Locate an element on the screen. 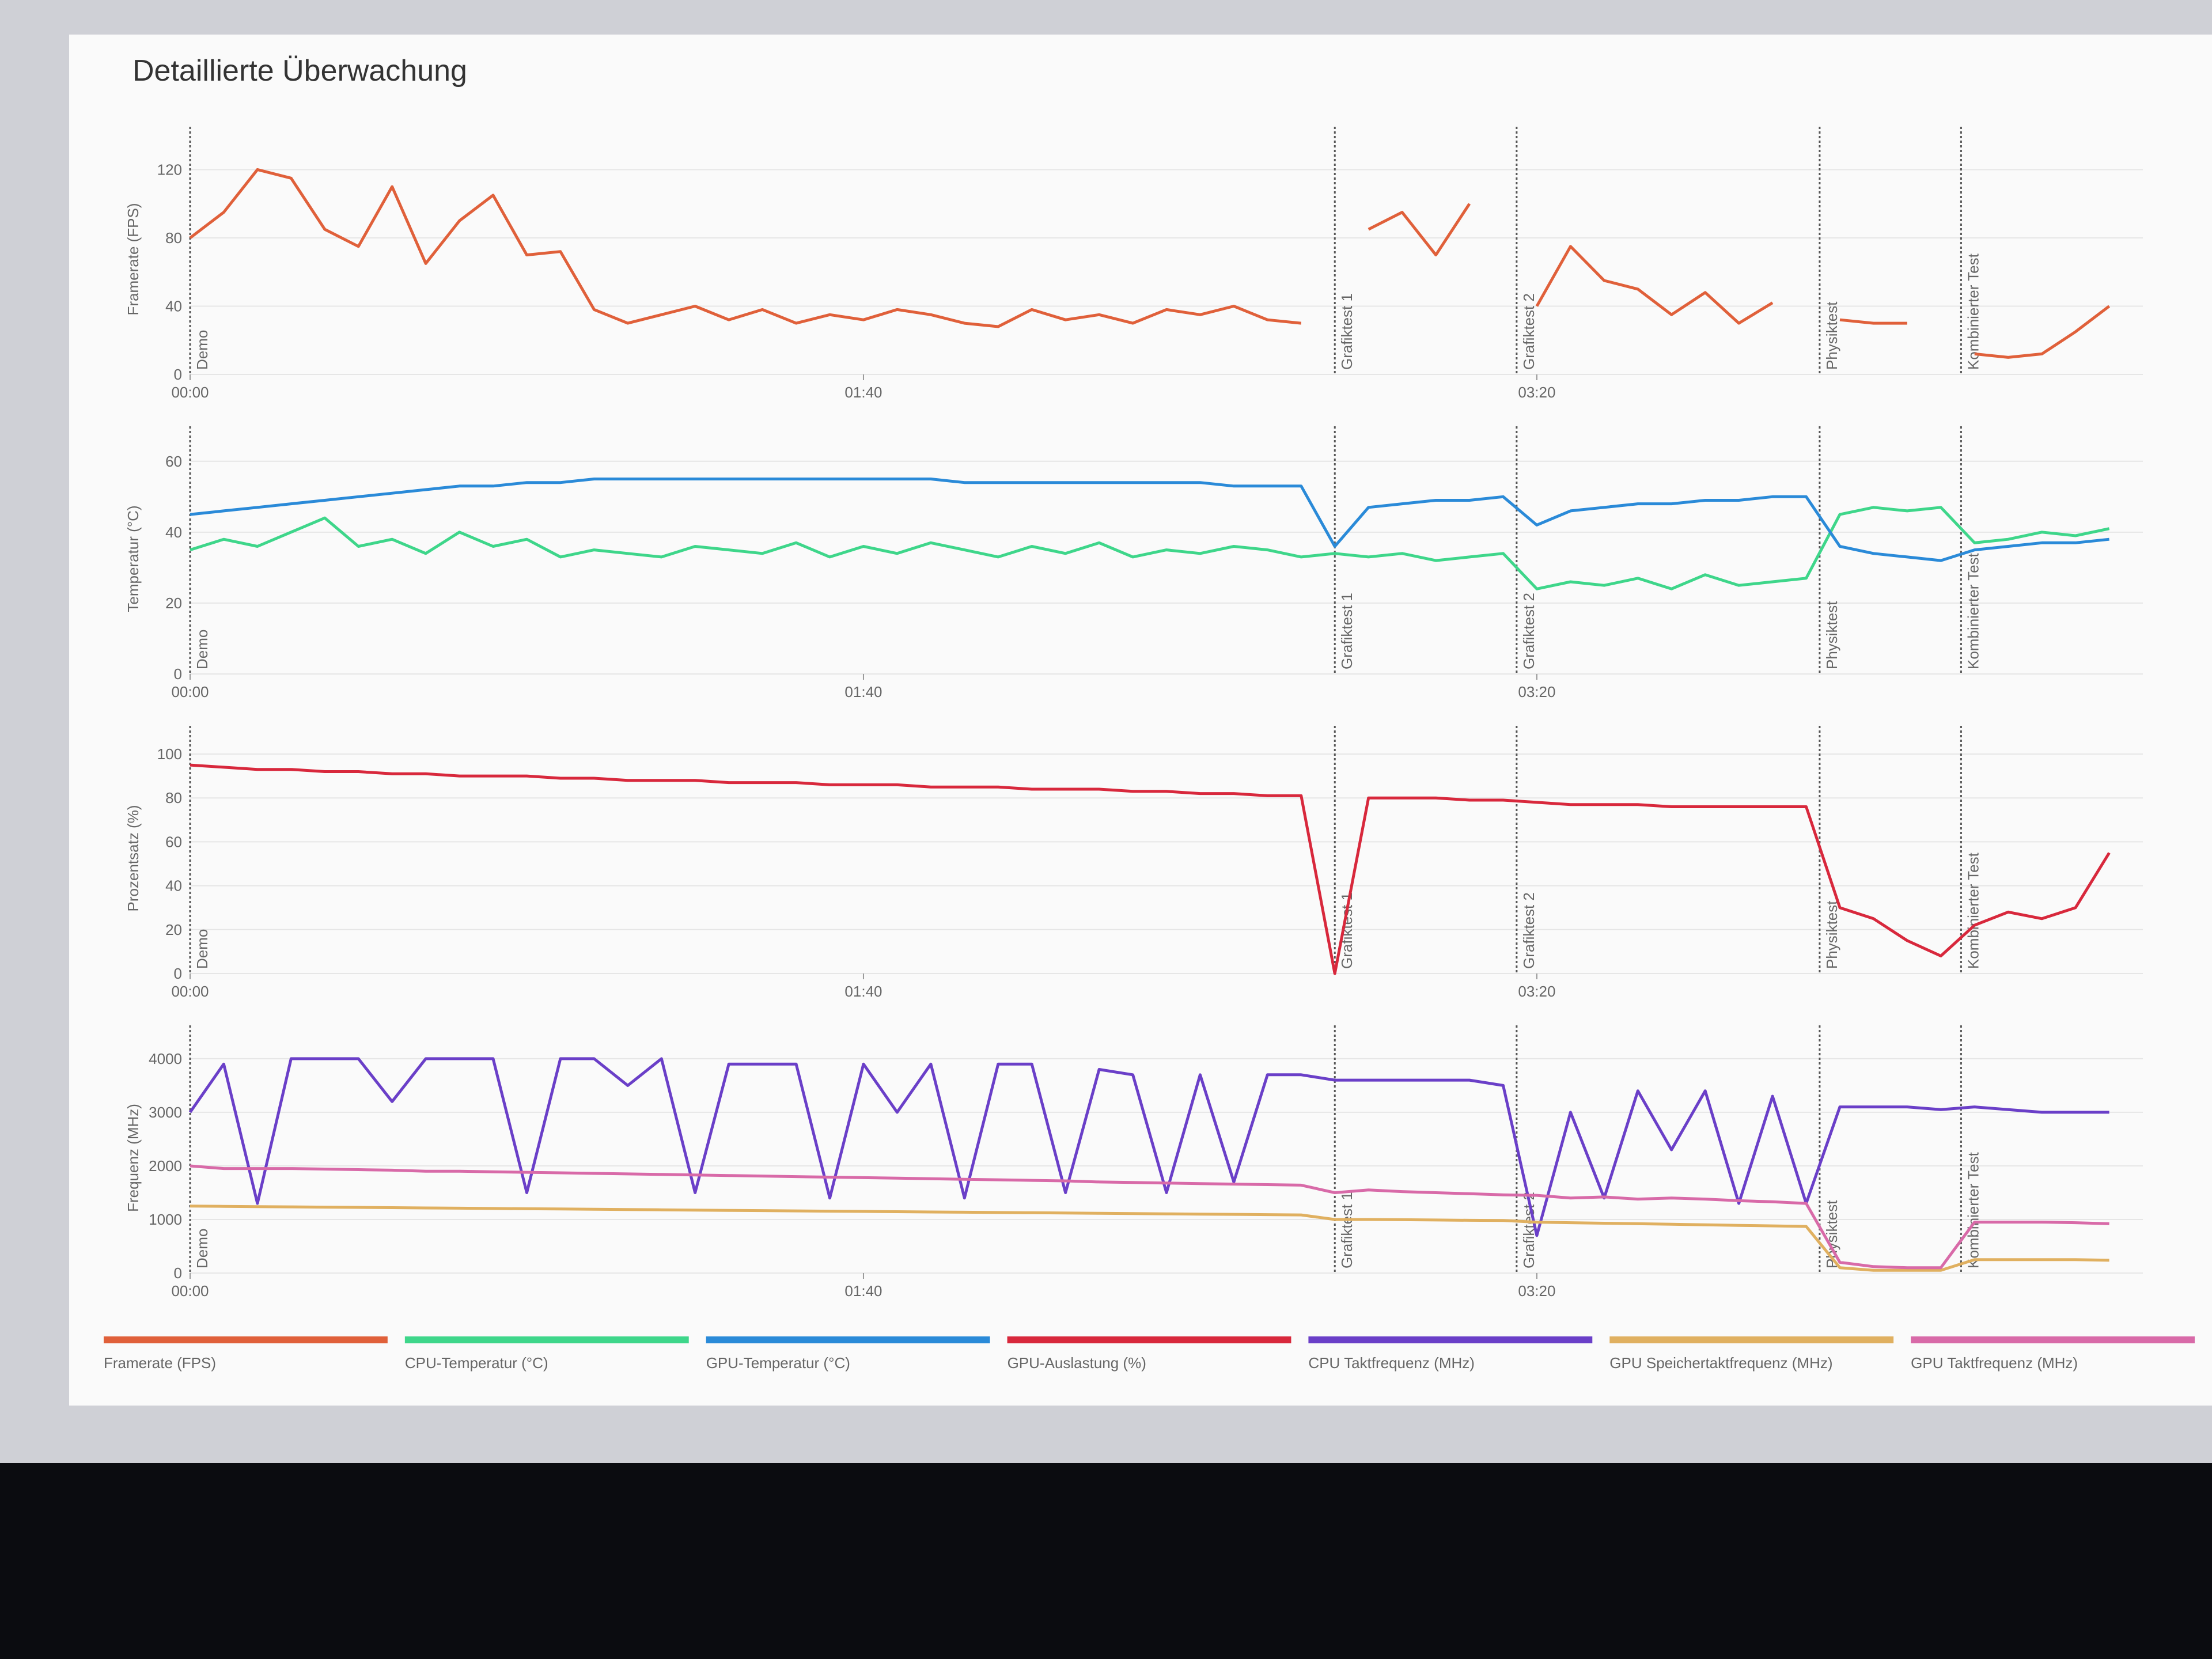 Image resolution: width=2212 pixels, height=1659 pixels. legend-label: Framerate (FPS) is located at coordinates (160, 1363).